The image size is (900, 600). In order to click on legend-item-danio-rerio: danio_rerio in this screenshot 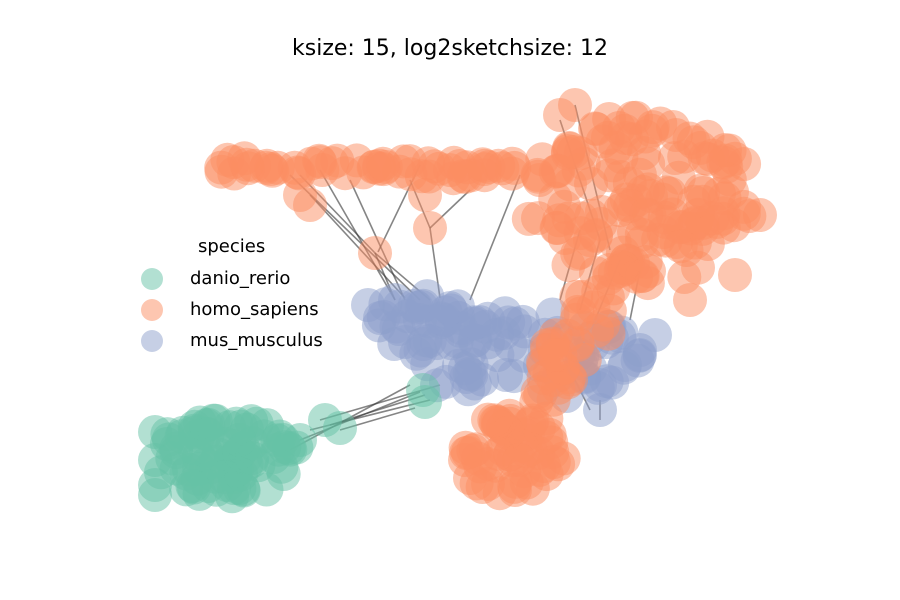, I will do `click(228, 278)`.